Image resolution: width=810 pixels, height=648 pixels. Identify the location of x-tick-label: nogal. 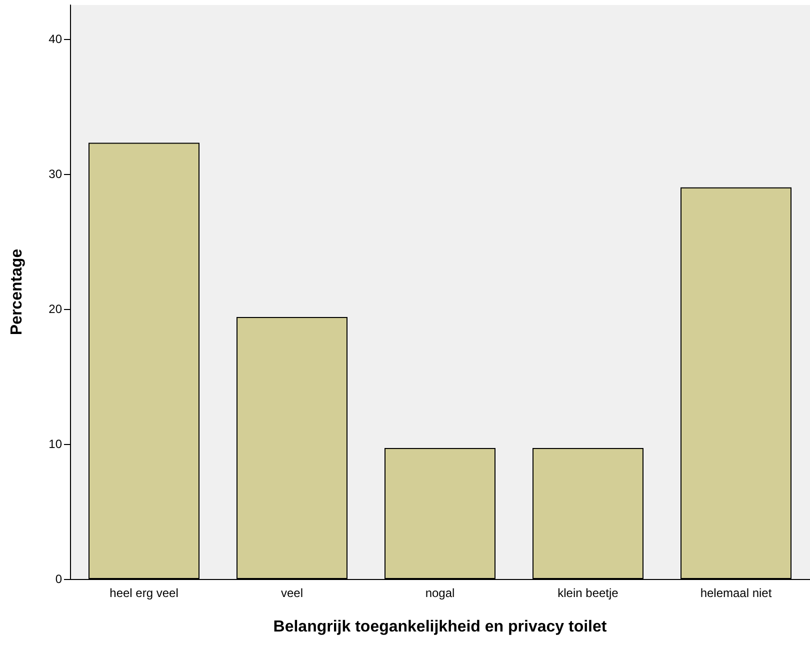
(440, 593).